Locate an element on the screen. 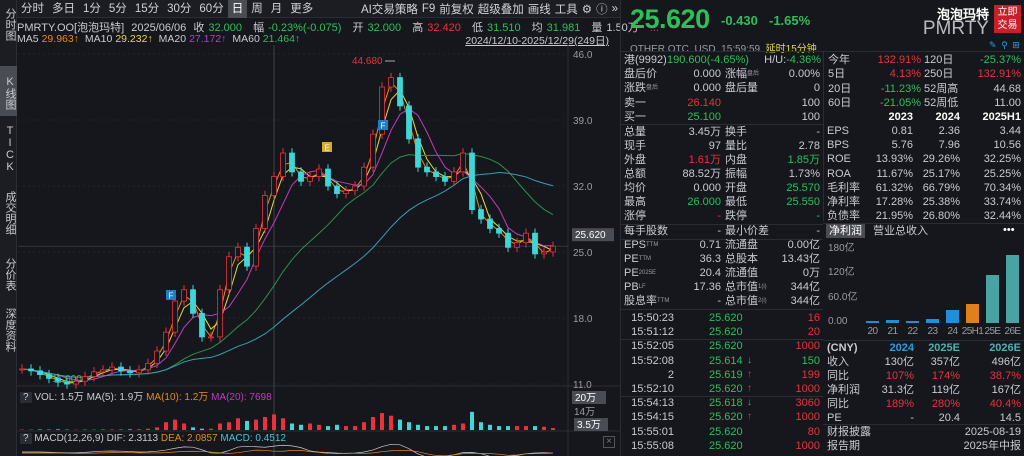 This screenshot has width=1024, height=456. vol-ma10: MA(10): 1.2万 is located at coordinates (177, 397).